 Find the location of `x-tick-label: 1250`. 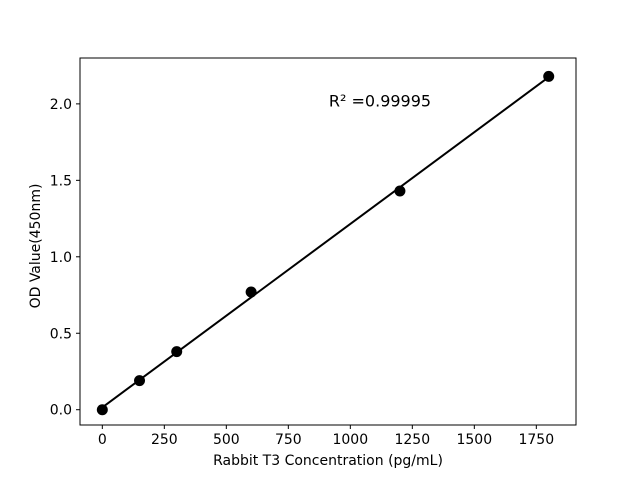

x-tick-label: 1250 is located at coordinates (412, 440).